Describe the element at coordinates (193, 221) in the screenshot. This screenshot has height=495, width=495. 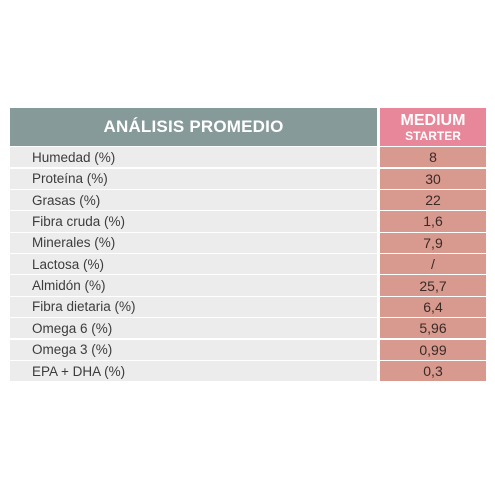
I see `row-label: Fibra cruda (%)` at that location.